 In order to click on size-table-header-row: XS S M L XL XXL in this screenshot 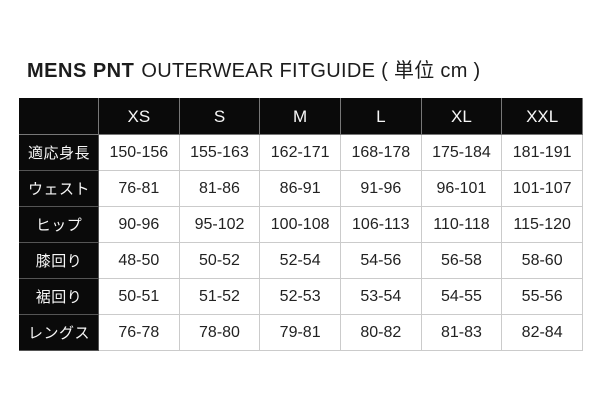, I will do `click(301, 116)`.